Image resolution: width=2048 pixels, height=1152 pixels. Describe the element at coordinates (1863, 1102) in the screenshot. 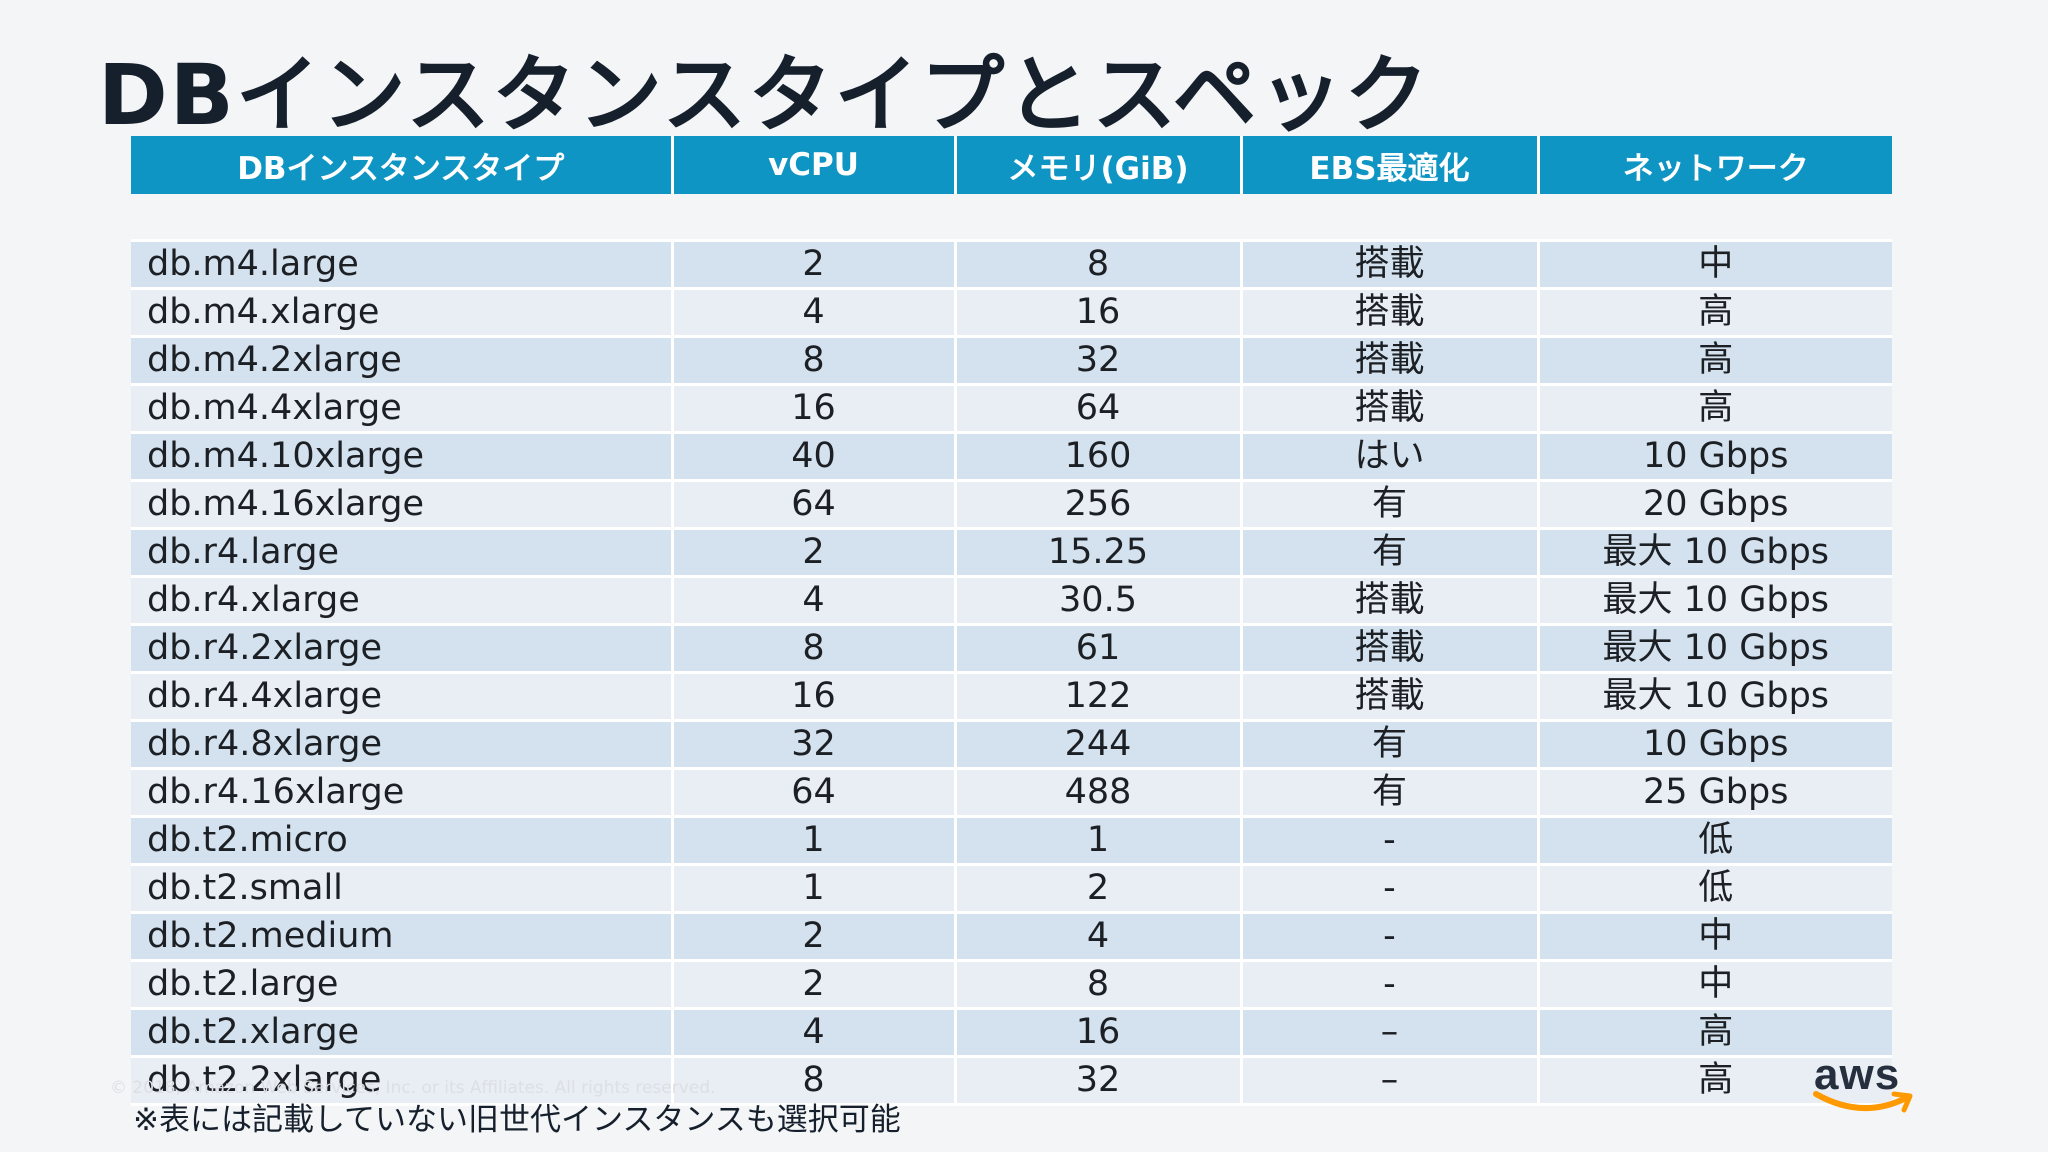

I see `aws-smile-icon` at that location.